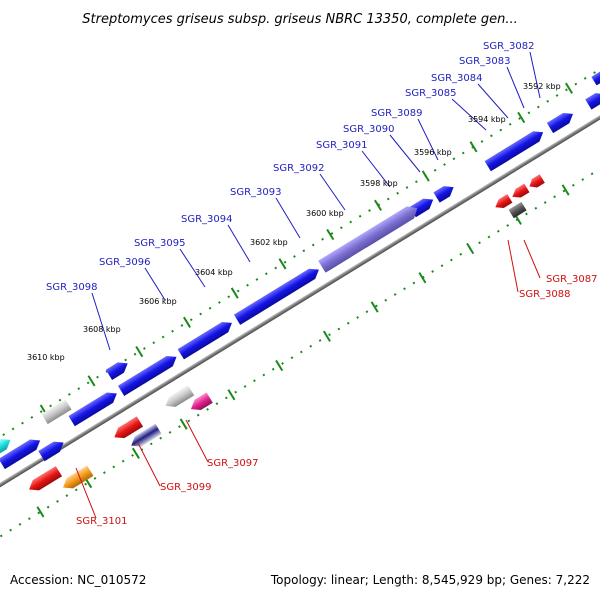 Image resolution: width=600 pixels, height=600 pixels. What do you see at coordinates (433, 152) in the screenshot?
I see `tick-label: 3596 kbp` at bounding box center [433, 152].